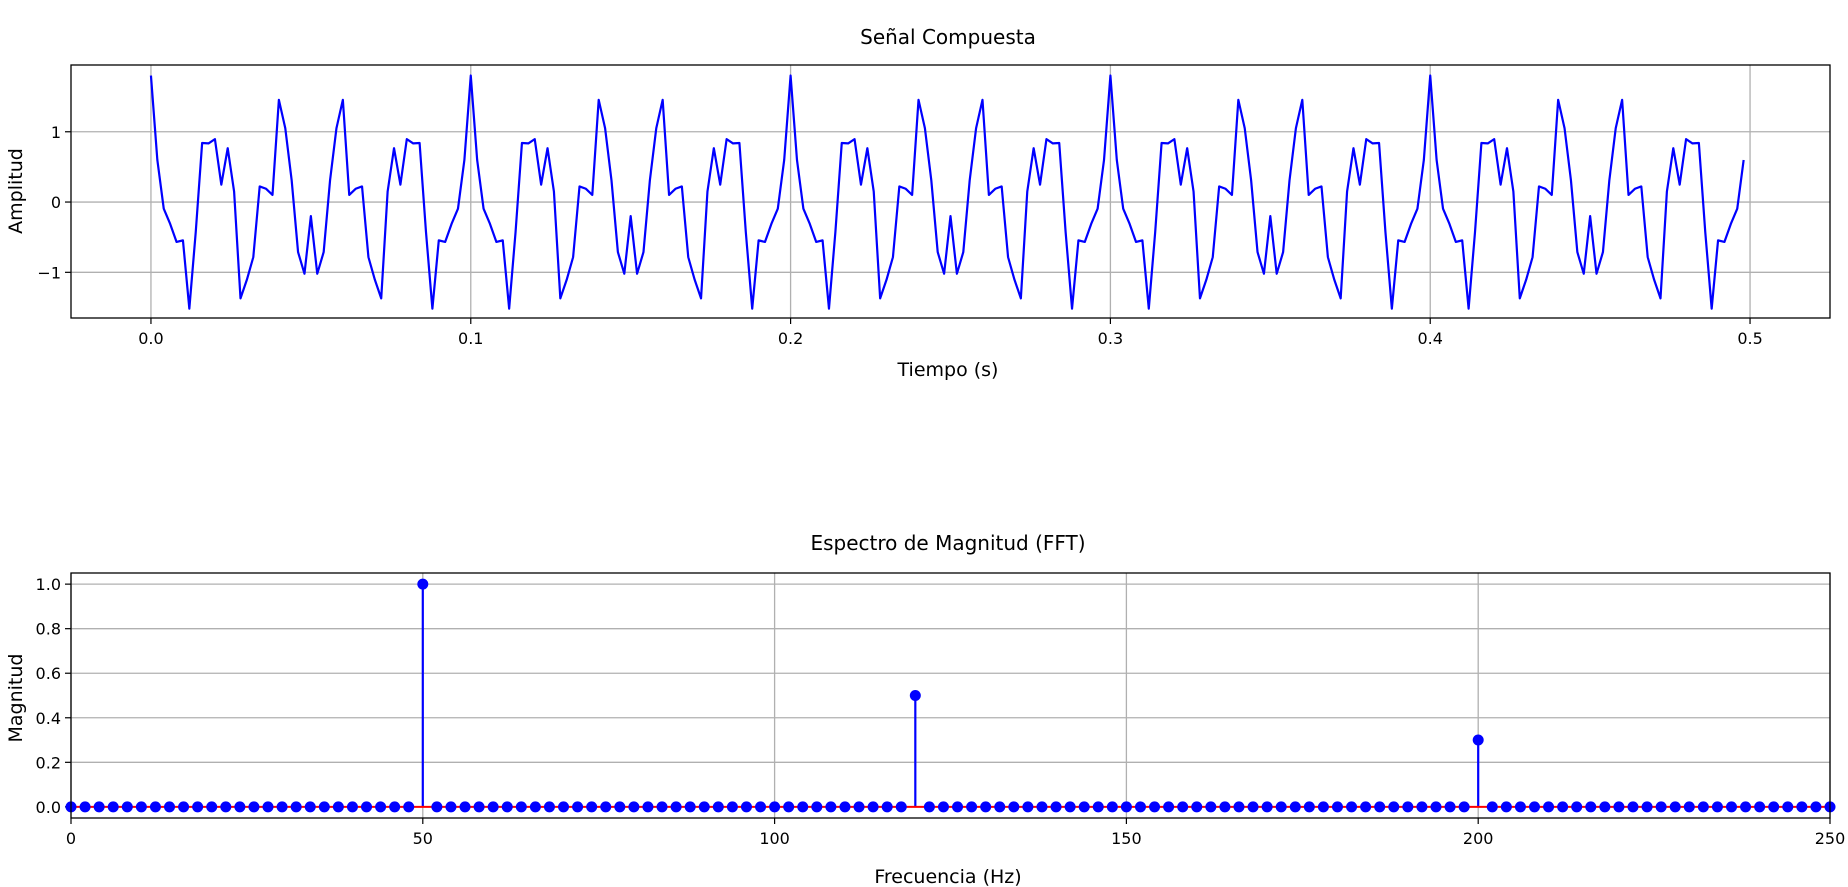 Image resolution: width=1848 pixels, height=887 pixels. What do you see at coordinates (48, 718) in the screenshot?
I see `y-tick-label: 0.4` at bounding box center [48, 718].